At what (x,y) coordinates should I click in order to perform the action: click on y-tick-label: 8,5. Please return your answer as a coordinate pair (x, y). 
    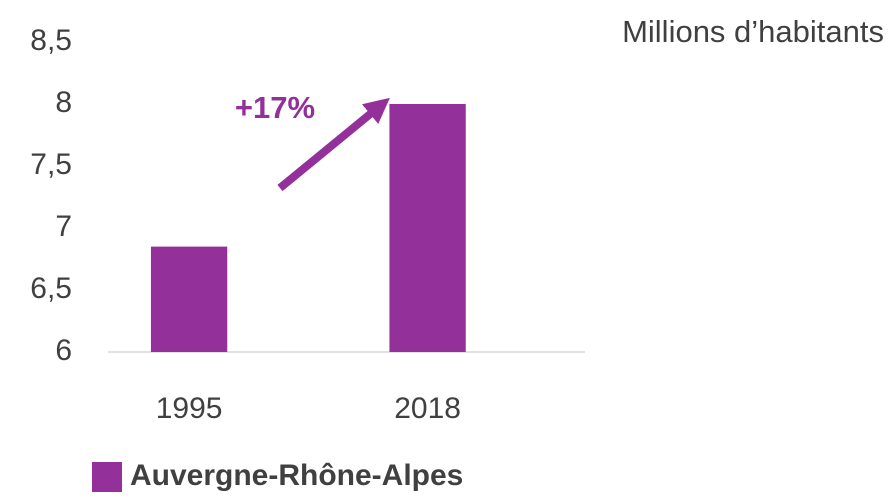
    Looking at the image, I should click on (51, 40).